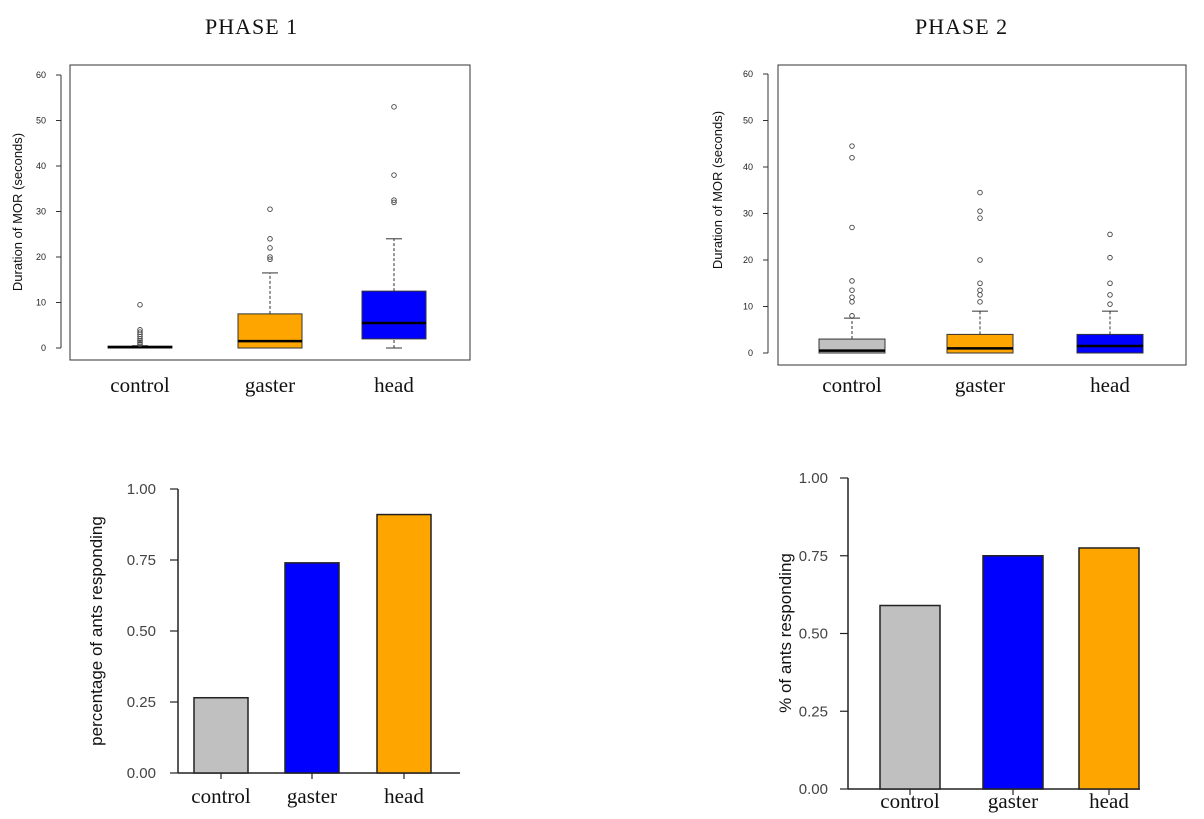 This screenshot has width=1204, height=819. What do you see at coordinates (813, 711) in the screenshot?
I see `phase2-bar-y-tick-label: 0.25` at bounding box center [813, 711].